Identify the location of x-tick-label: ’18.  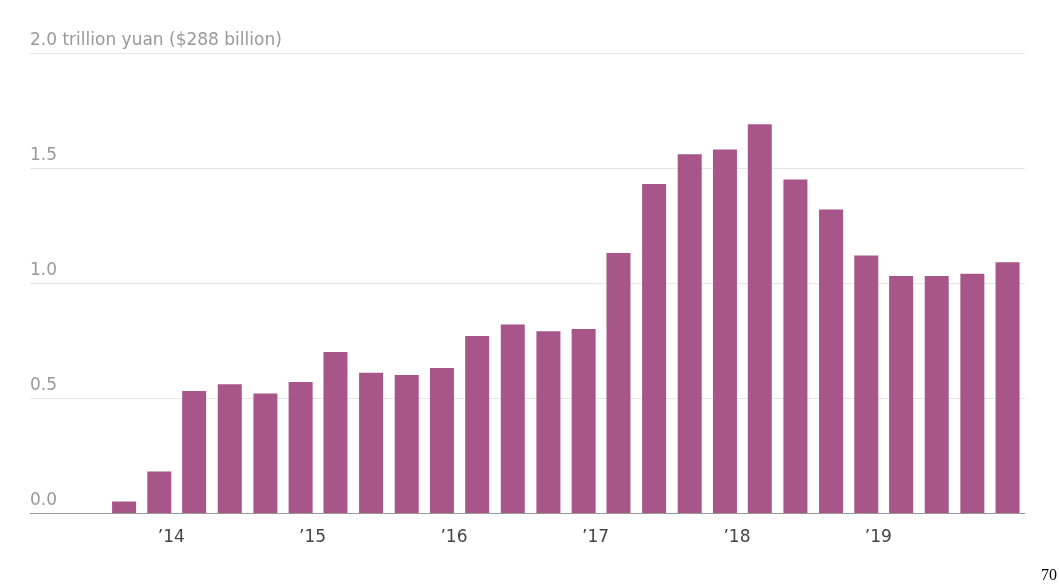
(737, 535).